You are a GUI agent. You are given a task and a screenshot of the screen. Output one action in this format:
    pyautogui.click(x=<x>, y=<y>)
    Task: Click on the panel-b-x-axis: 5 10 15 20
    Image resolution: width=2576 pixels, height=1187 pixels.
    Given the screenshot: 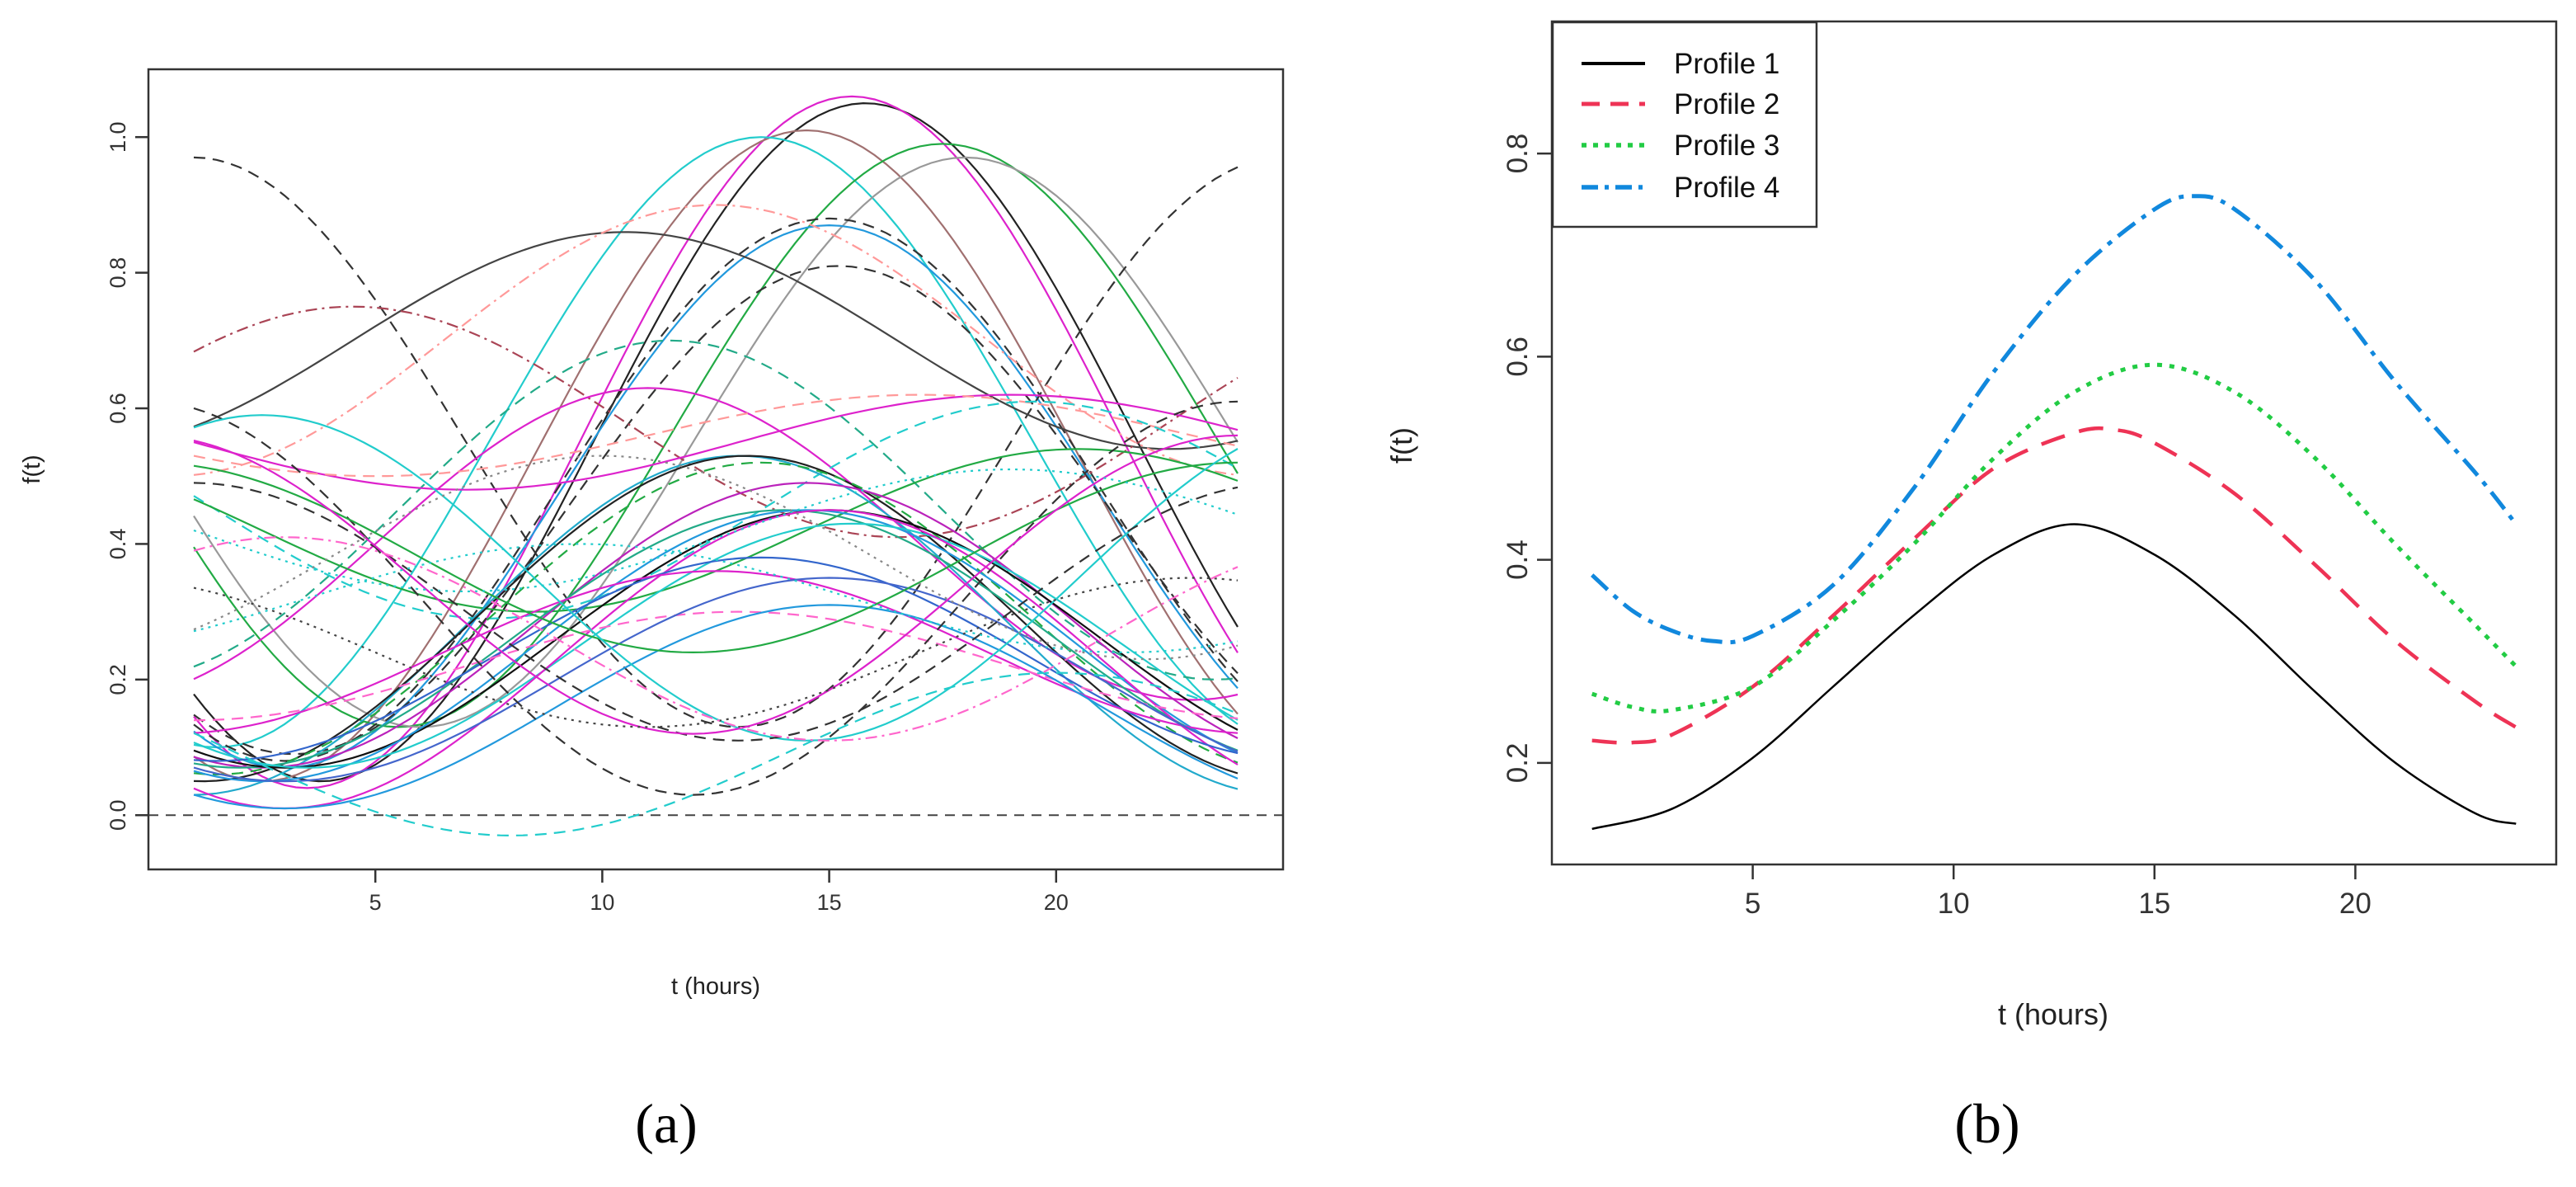 What is the action you would take?
    pyautogui.click(x=2058, y=892)
    